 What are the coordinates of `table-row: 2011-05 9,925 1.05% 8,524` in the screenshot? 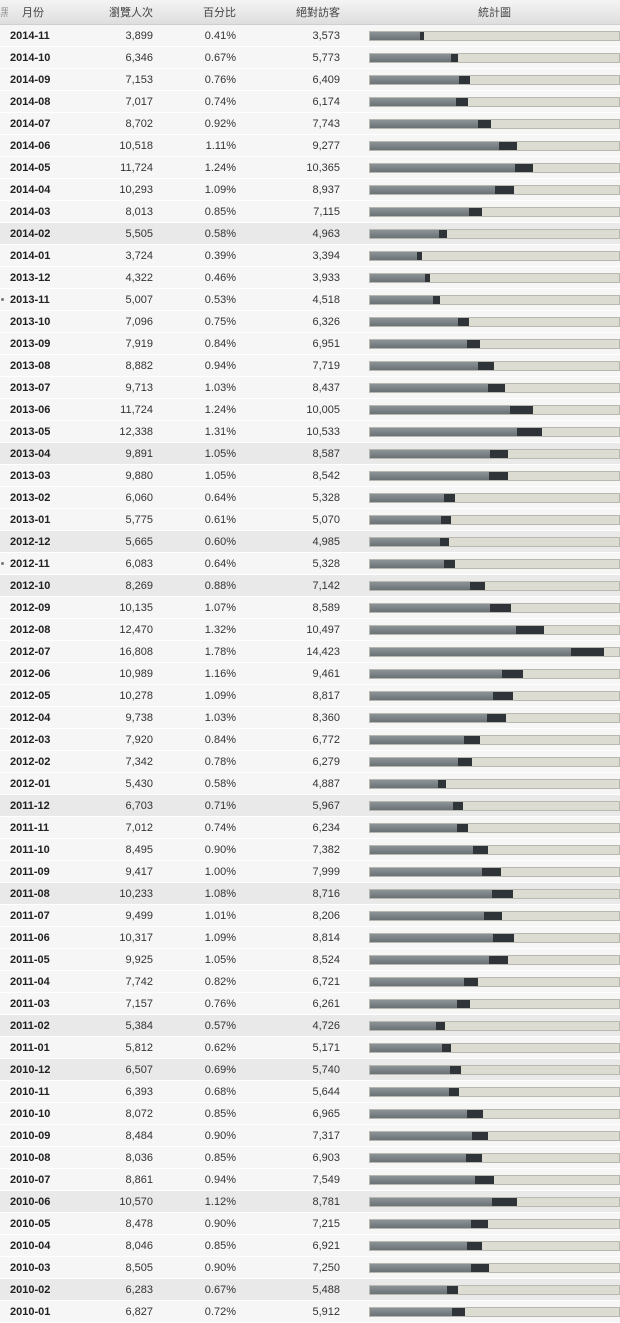 It's located at (310, 960).